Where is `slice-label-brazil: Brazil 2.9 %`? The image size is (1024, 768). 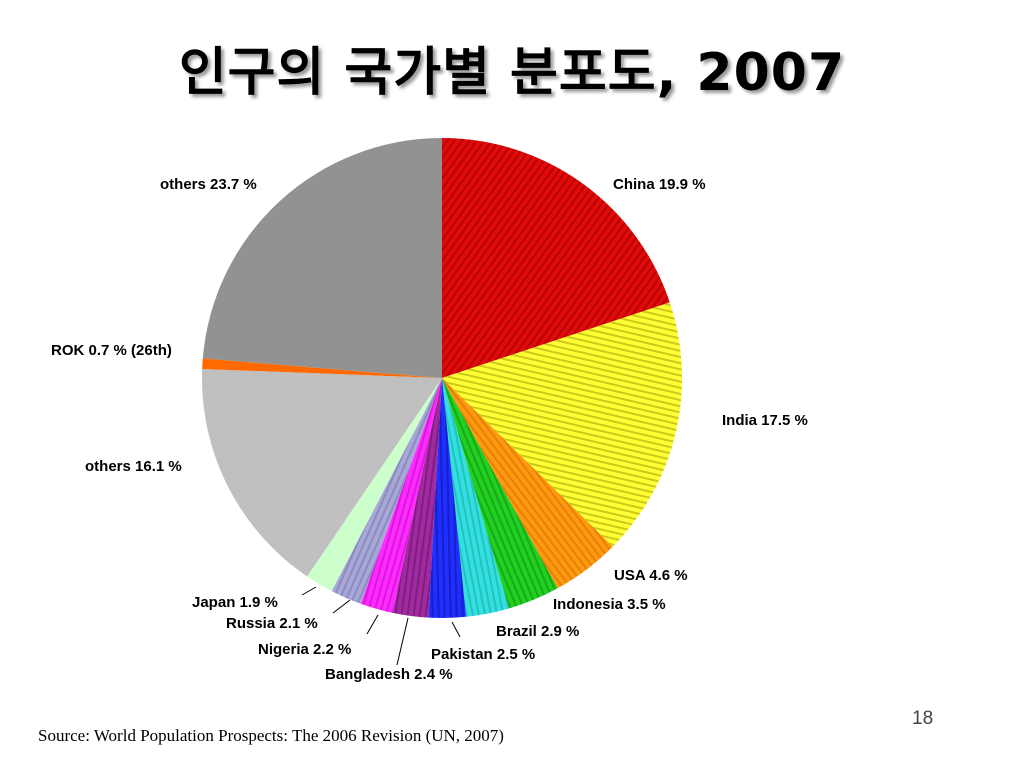
slice-label-brazil: Brazil 2.9 % is located at coordinates (537, 631).